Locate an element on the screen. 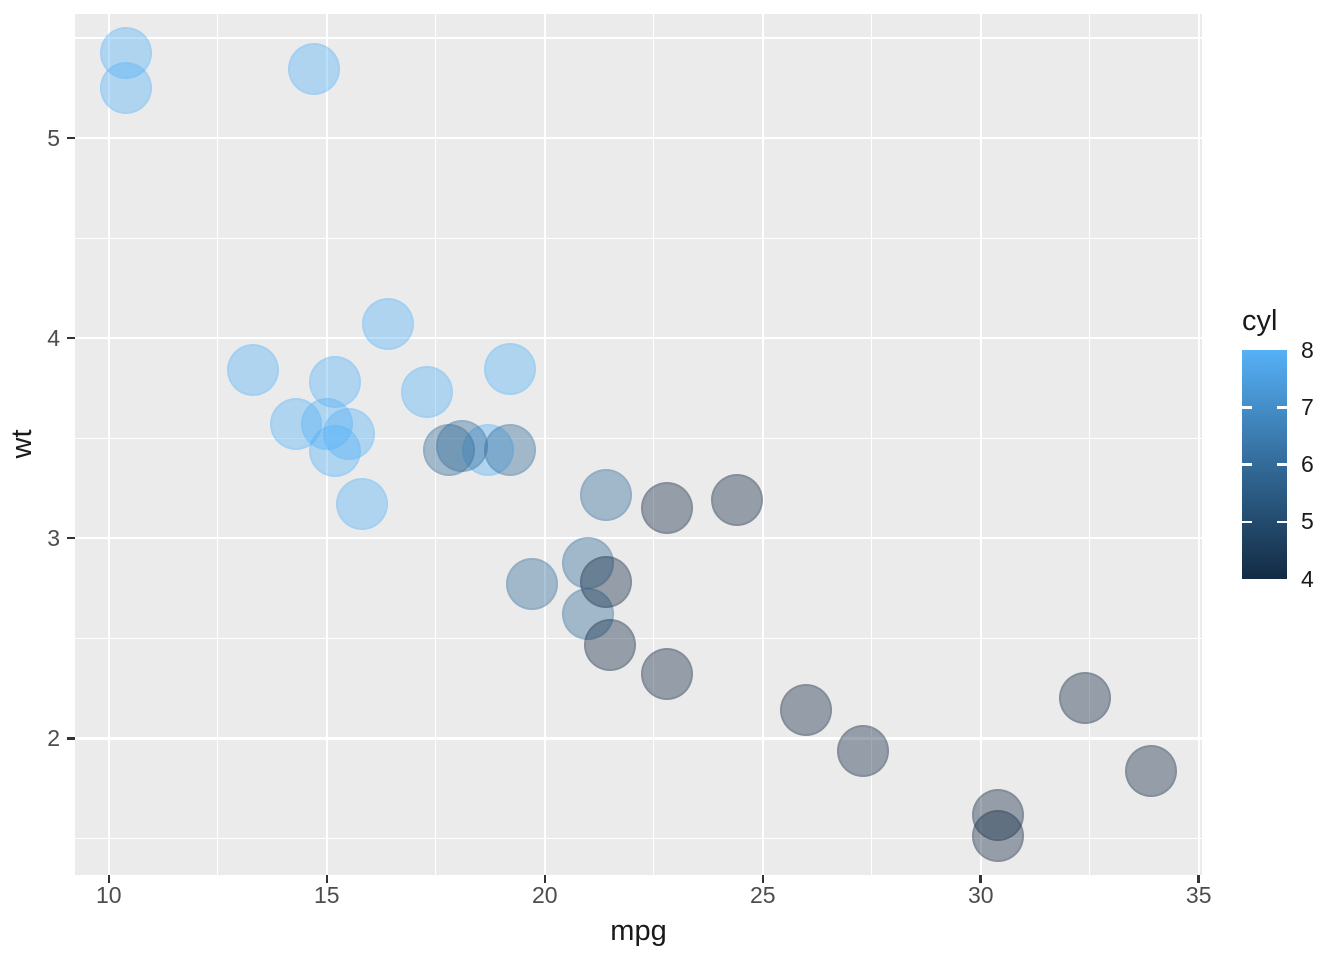 This screenshot has width=1344, height=960. x-axis-tick-label: 10 is located at coordinates (108, 895).